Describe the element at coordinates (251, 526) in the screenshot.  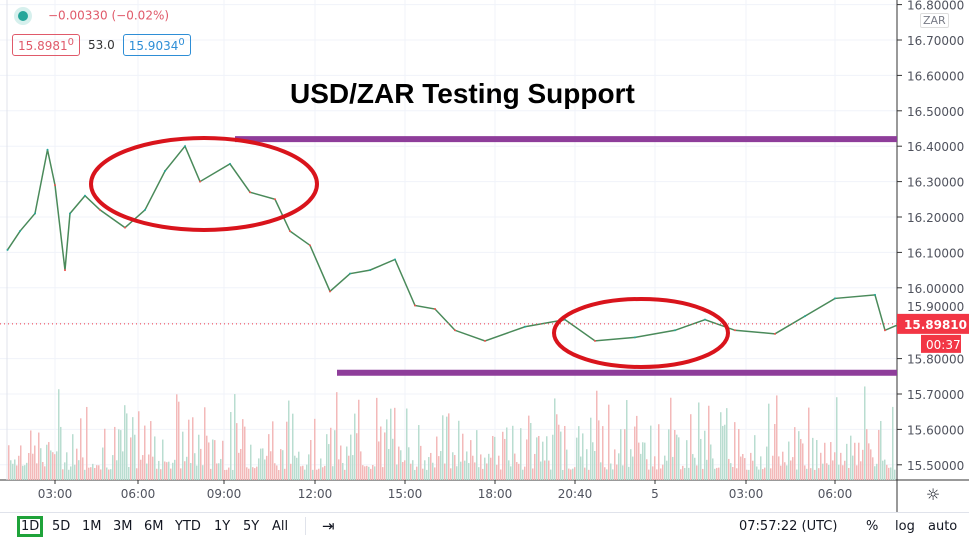
I see `range-5y: 5Y` at that location.